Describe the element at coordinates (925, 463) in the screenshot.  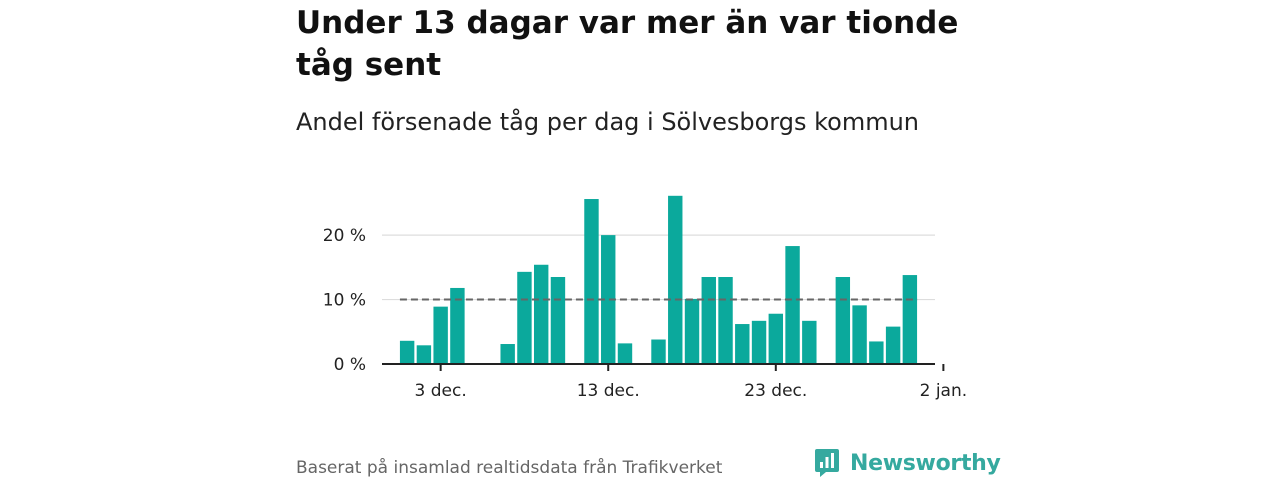
I see `brand-name: Newsworthy` at that location.